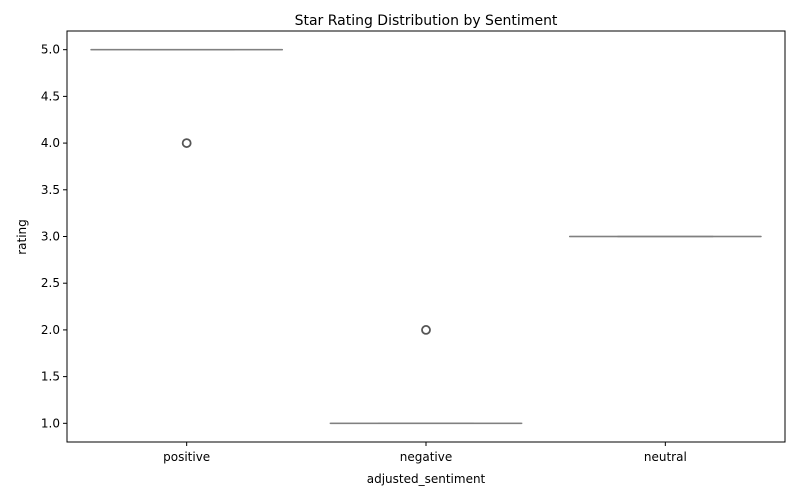 Image resolution: width=800 pixels, height=500 pixels. What do you see at coordinates (50, 330) in the screenshot?
I see `y-tick-label: 2.0` at bounding box center [50, 330].